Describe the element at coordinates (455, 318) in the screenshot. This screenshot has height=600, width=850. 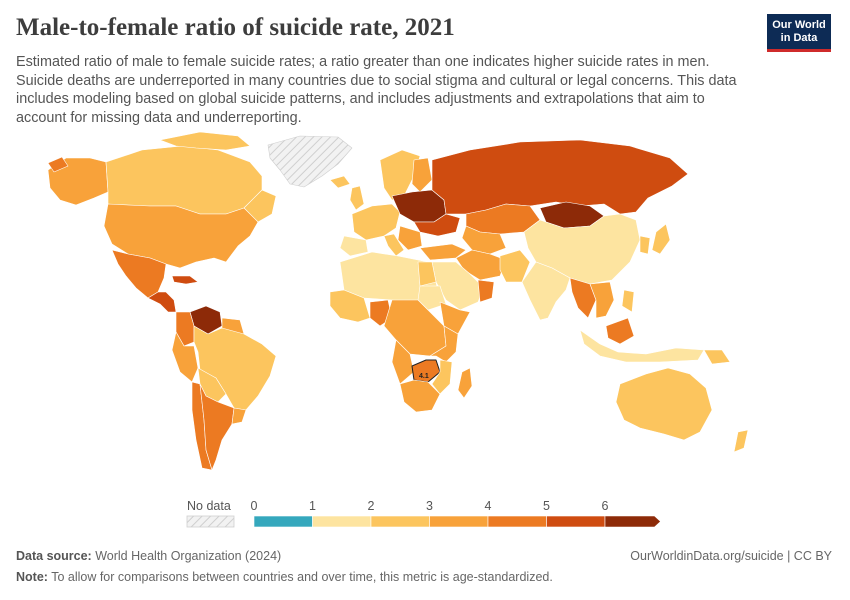
I see `region-horn` at that location.